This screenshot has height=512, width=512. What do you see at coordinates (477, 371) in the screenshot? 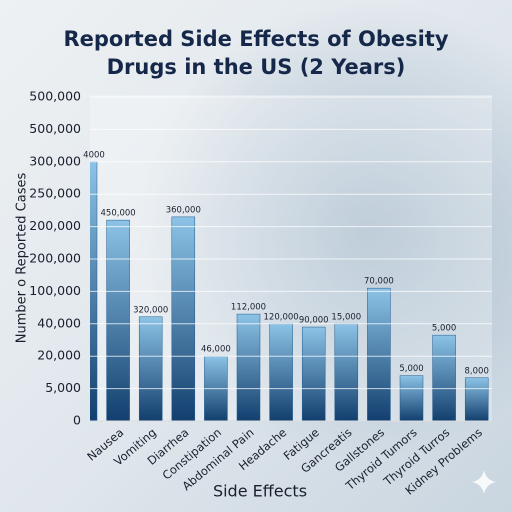
I see `bar-annotation: 8,000` at bounding box center [477, 371].